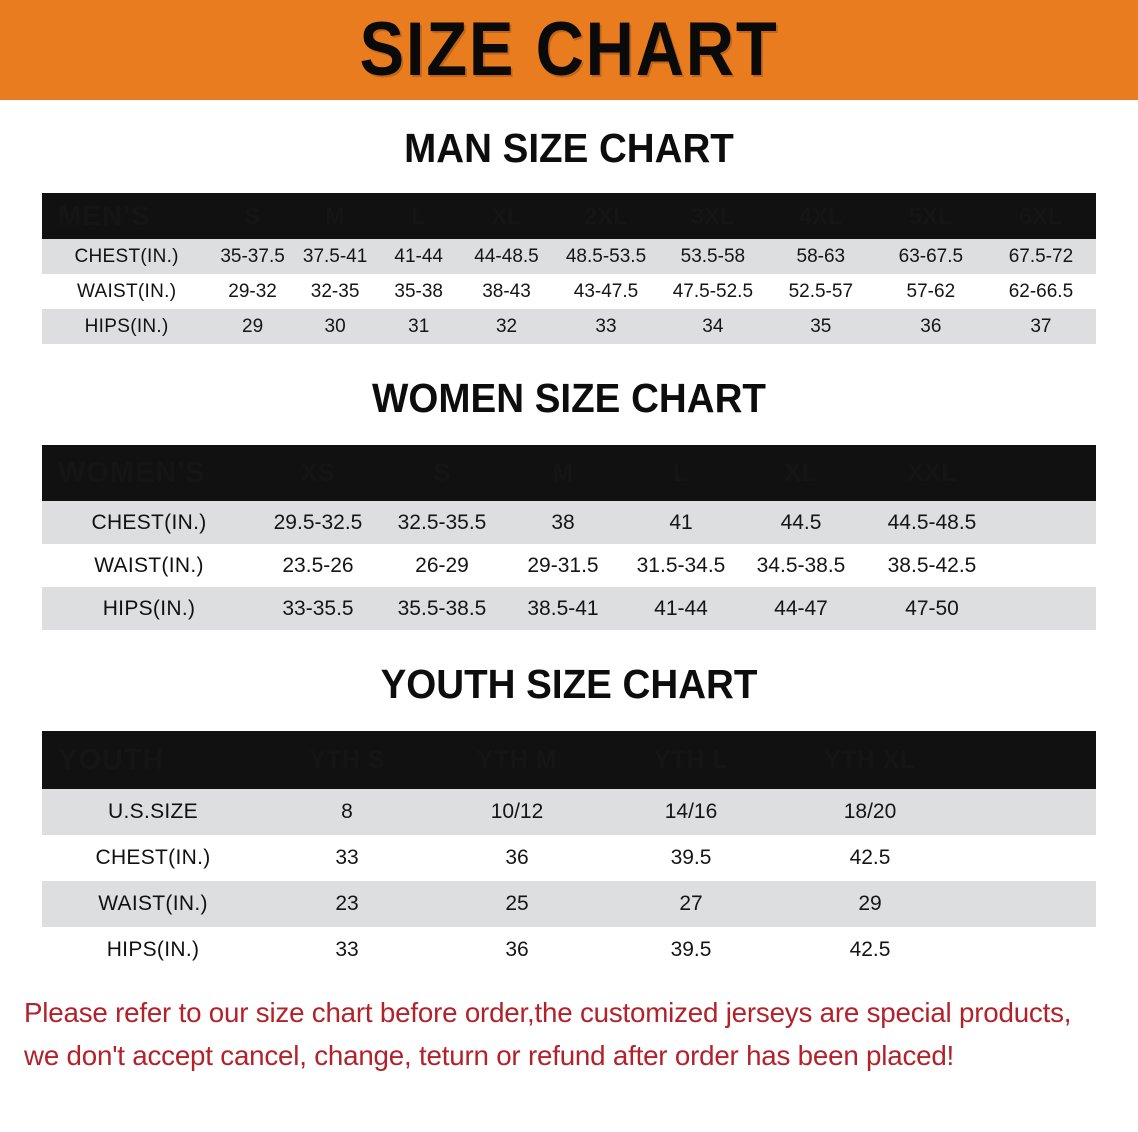 Image resolution: width=1138 pixels, height=1132 pixels. Describe the element at coordinates (419, 216) in the screenshot. I see `man-col-l: L` at that location.